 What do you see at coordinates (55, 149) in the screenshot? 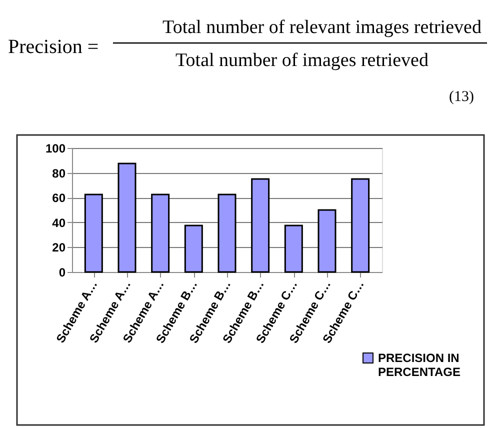
I see `y-tick-label: 100` at bounding box center [55, 149].